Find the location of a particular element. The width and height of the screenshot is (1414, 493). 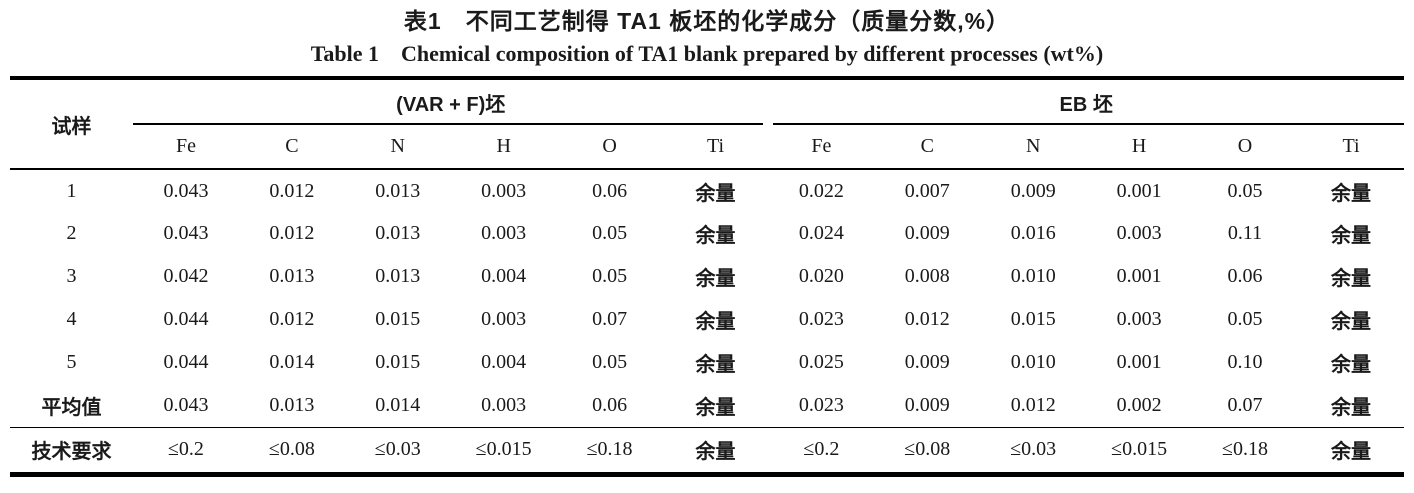

caption-chinese: 表1 不同工艺制得 TA1 板坯的化学成分（质量分数,%） is located at coordinates (707, 21).